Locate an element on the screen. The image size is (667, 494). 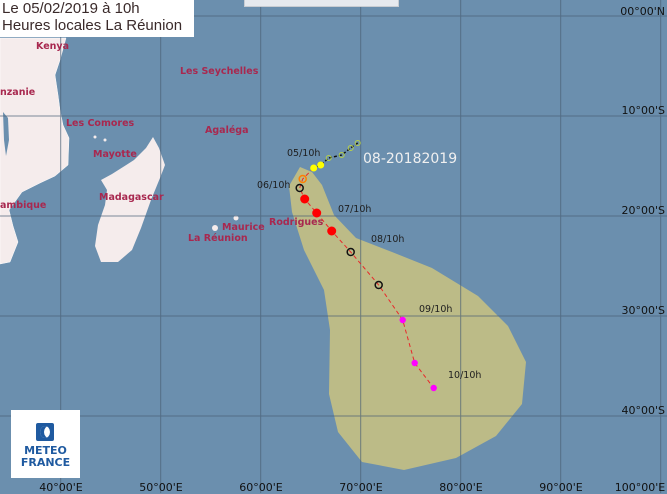
lat-label: 10°00'S is located at coordinates (643, 110).